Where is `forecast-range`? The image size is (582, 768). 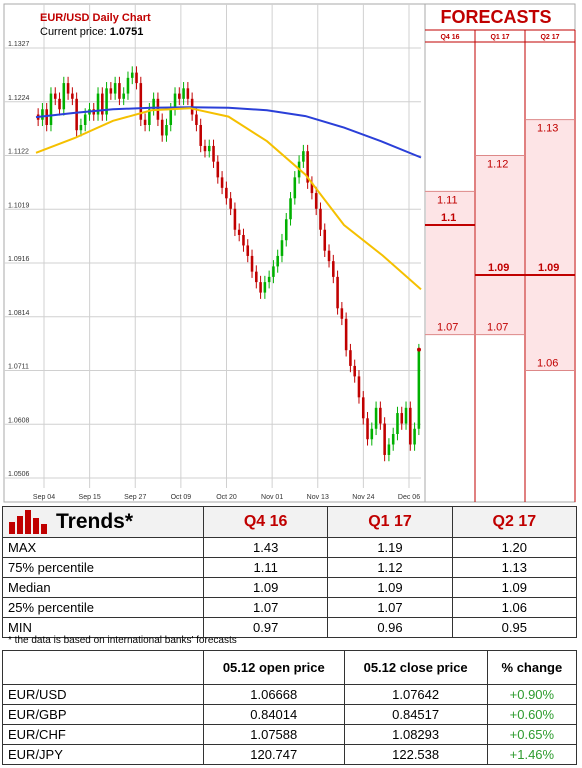
forecast-range is located at coordinates (550, 245).